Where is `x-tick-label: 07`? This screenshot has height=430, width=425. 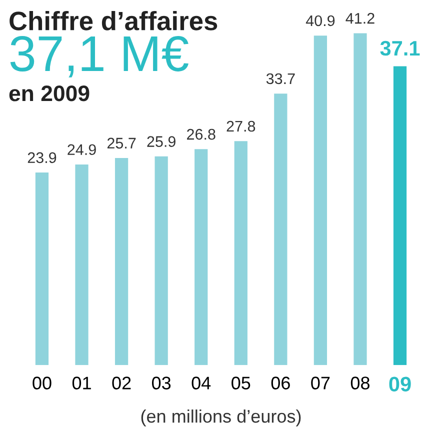
x-tick-label: 07 is located at coordinates (320, 383).